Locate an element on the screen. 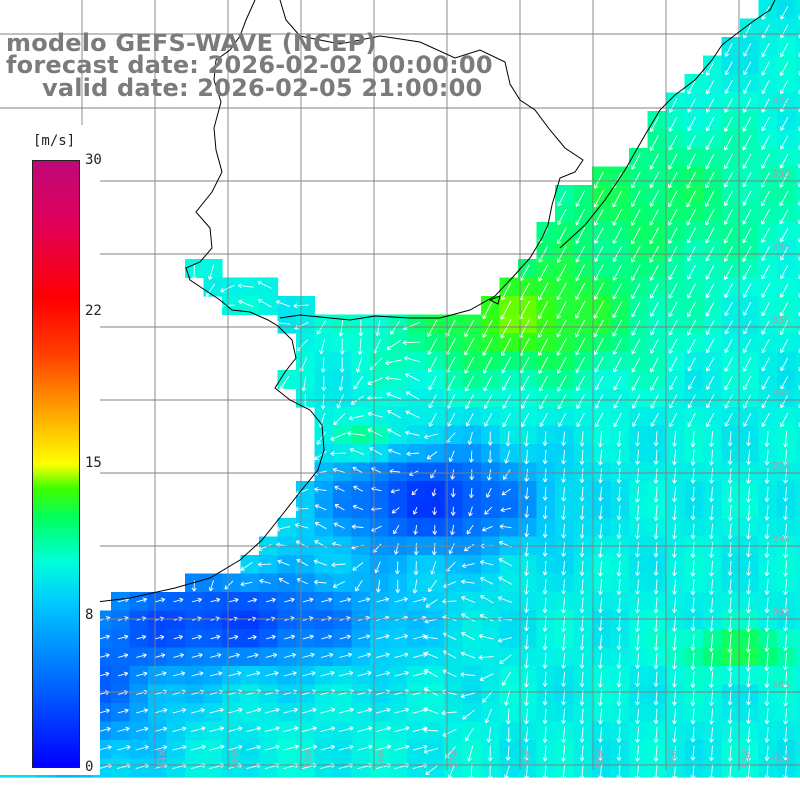 This screenshot has height=800, width=800. longitude-label: 61W is located at coordinates (162, 758).